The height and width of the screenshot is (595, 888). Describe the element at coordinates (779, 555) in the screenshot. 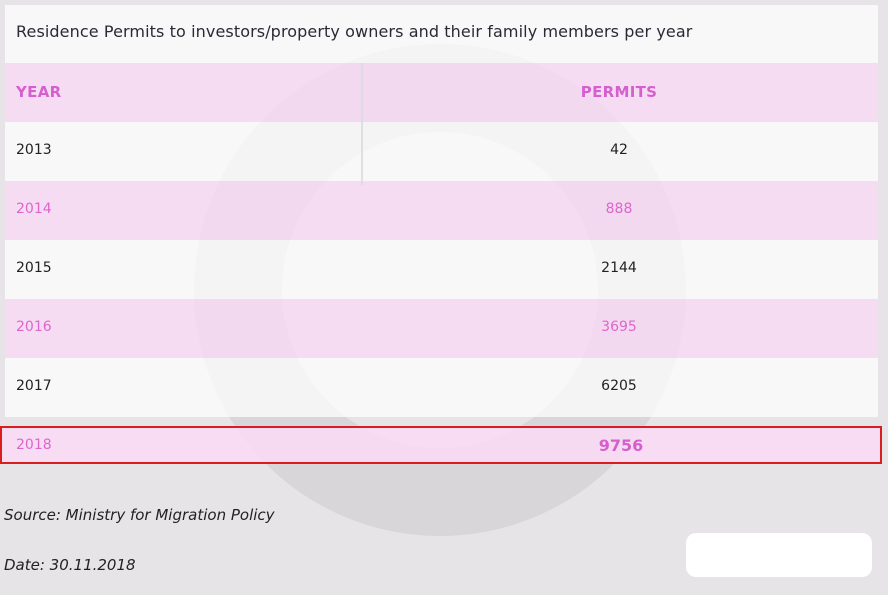

I see `redaction-patch` at that location.